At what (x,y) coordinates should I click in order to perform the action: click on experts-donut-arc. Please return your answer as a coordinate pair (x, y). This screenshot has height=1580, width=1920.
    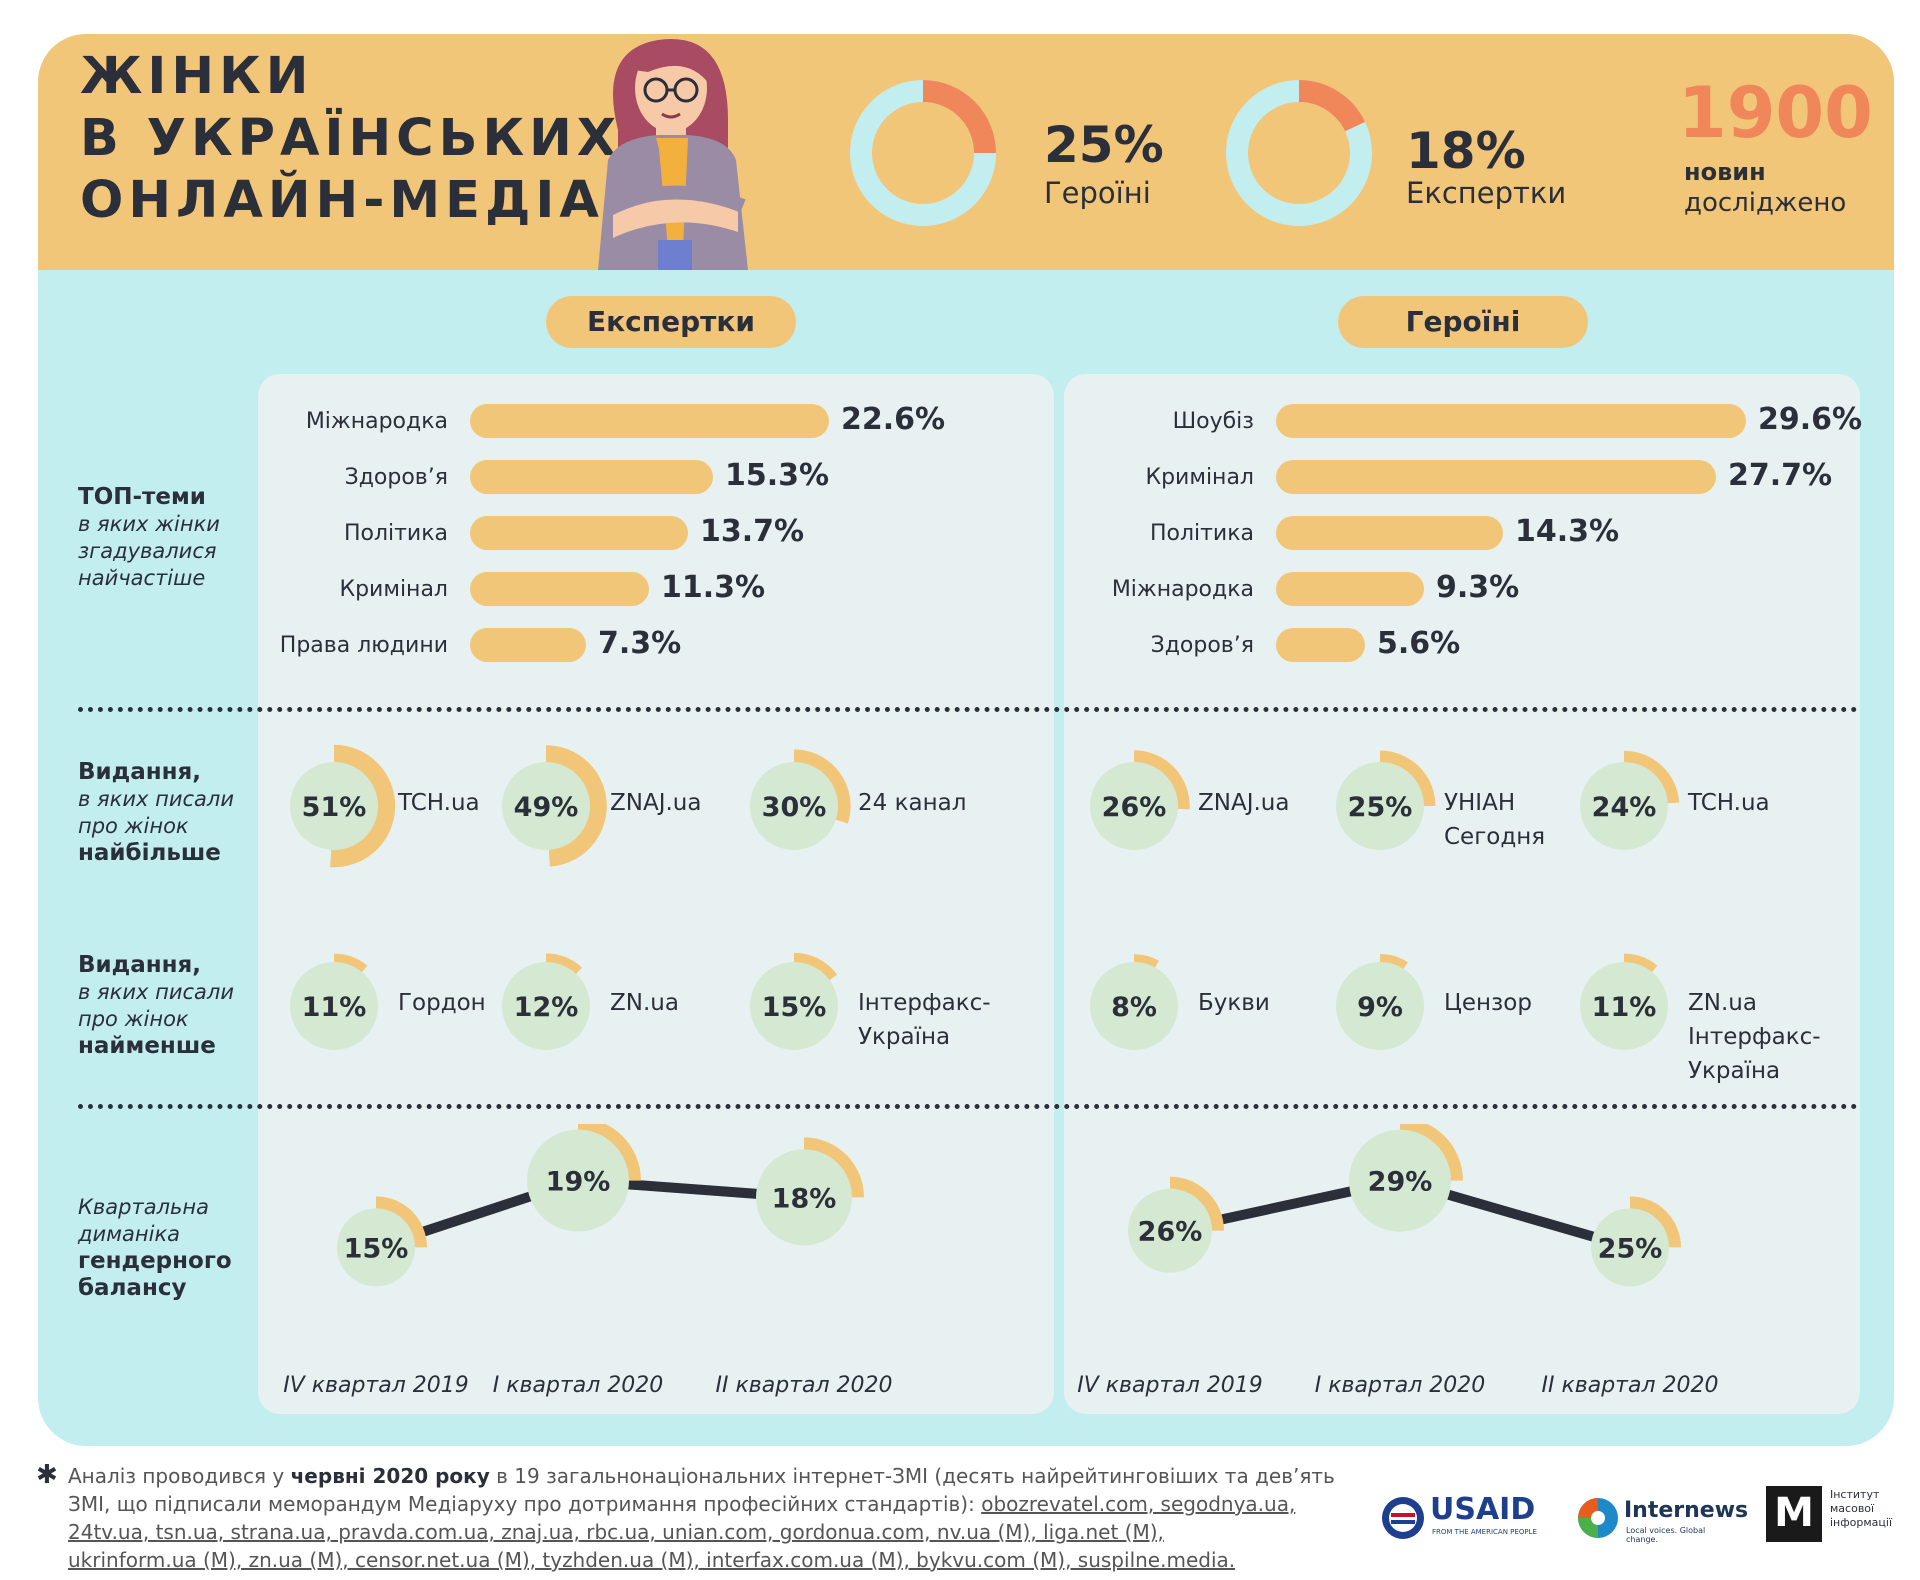
    Looking at the image, I should click on (1332, 106).